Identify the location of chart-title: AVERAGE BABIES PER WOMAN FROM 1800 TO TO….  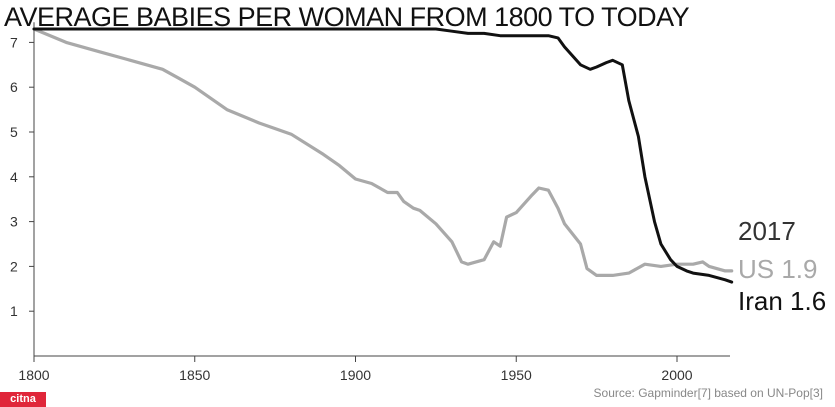
(347, 17).